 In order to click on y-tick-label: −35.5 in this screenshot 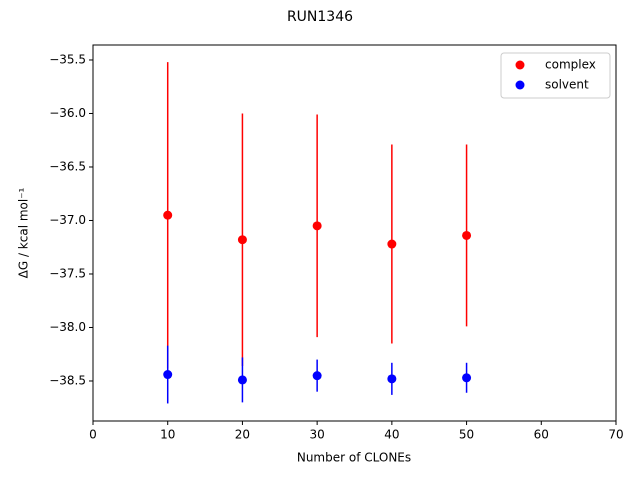, I will do `click(67, 59)`.